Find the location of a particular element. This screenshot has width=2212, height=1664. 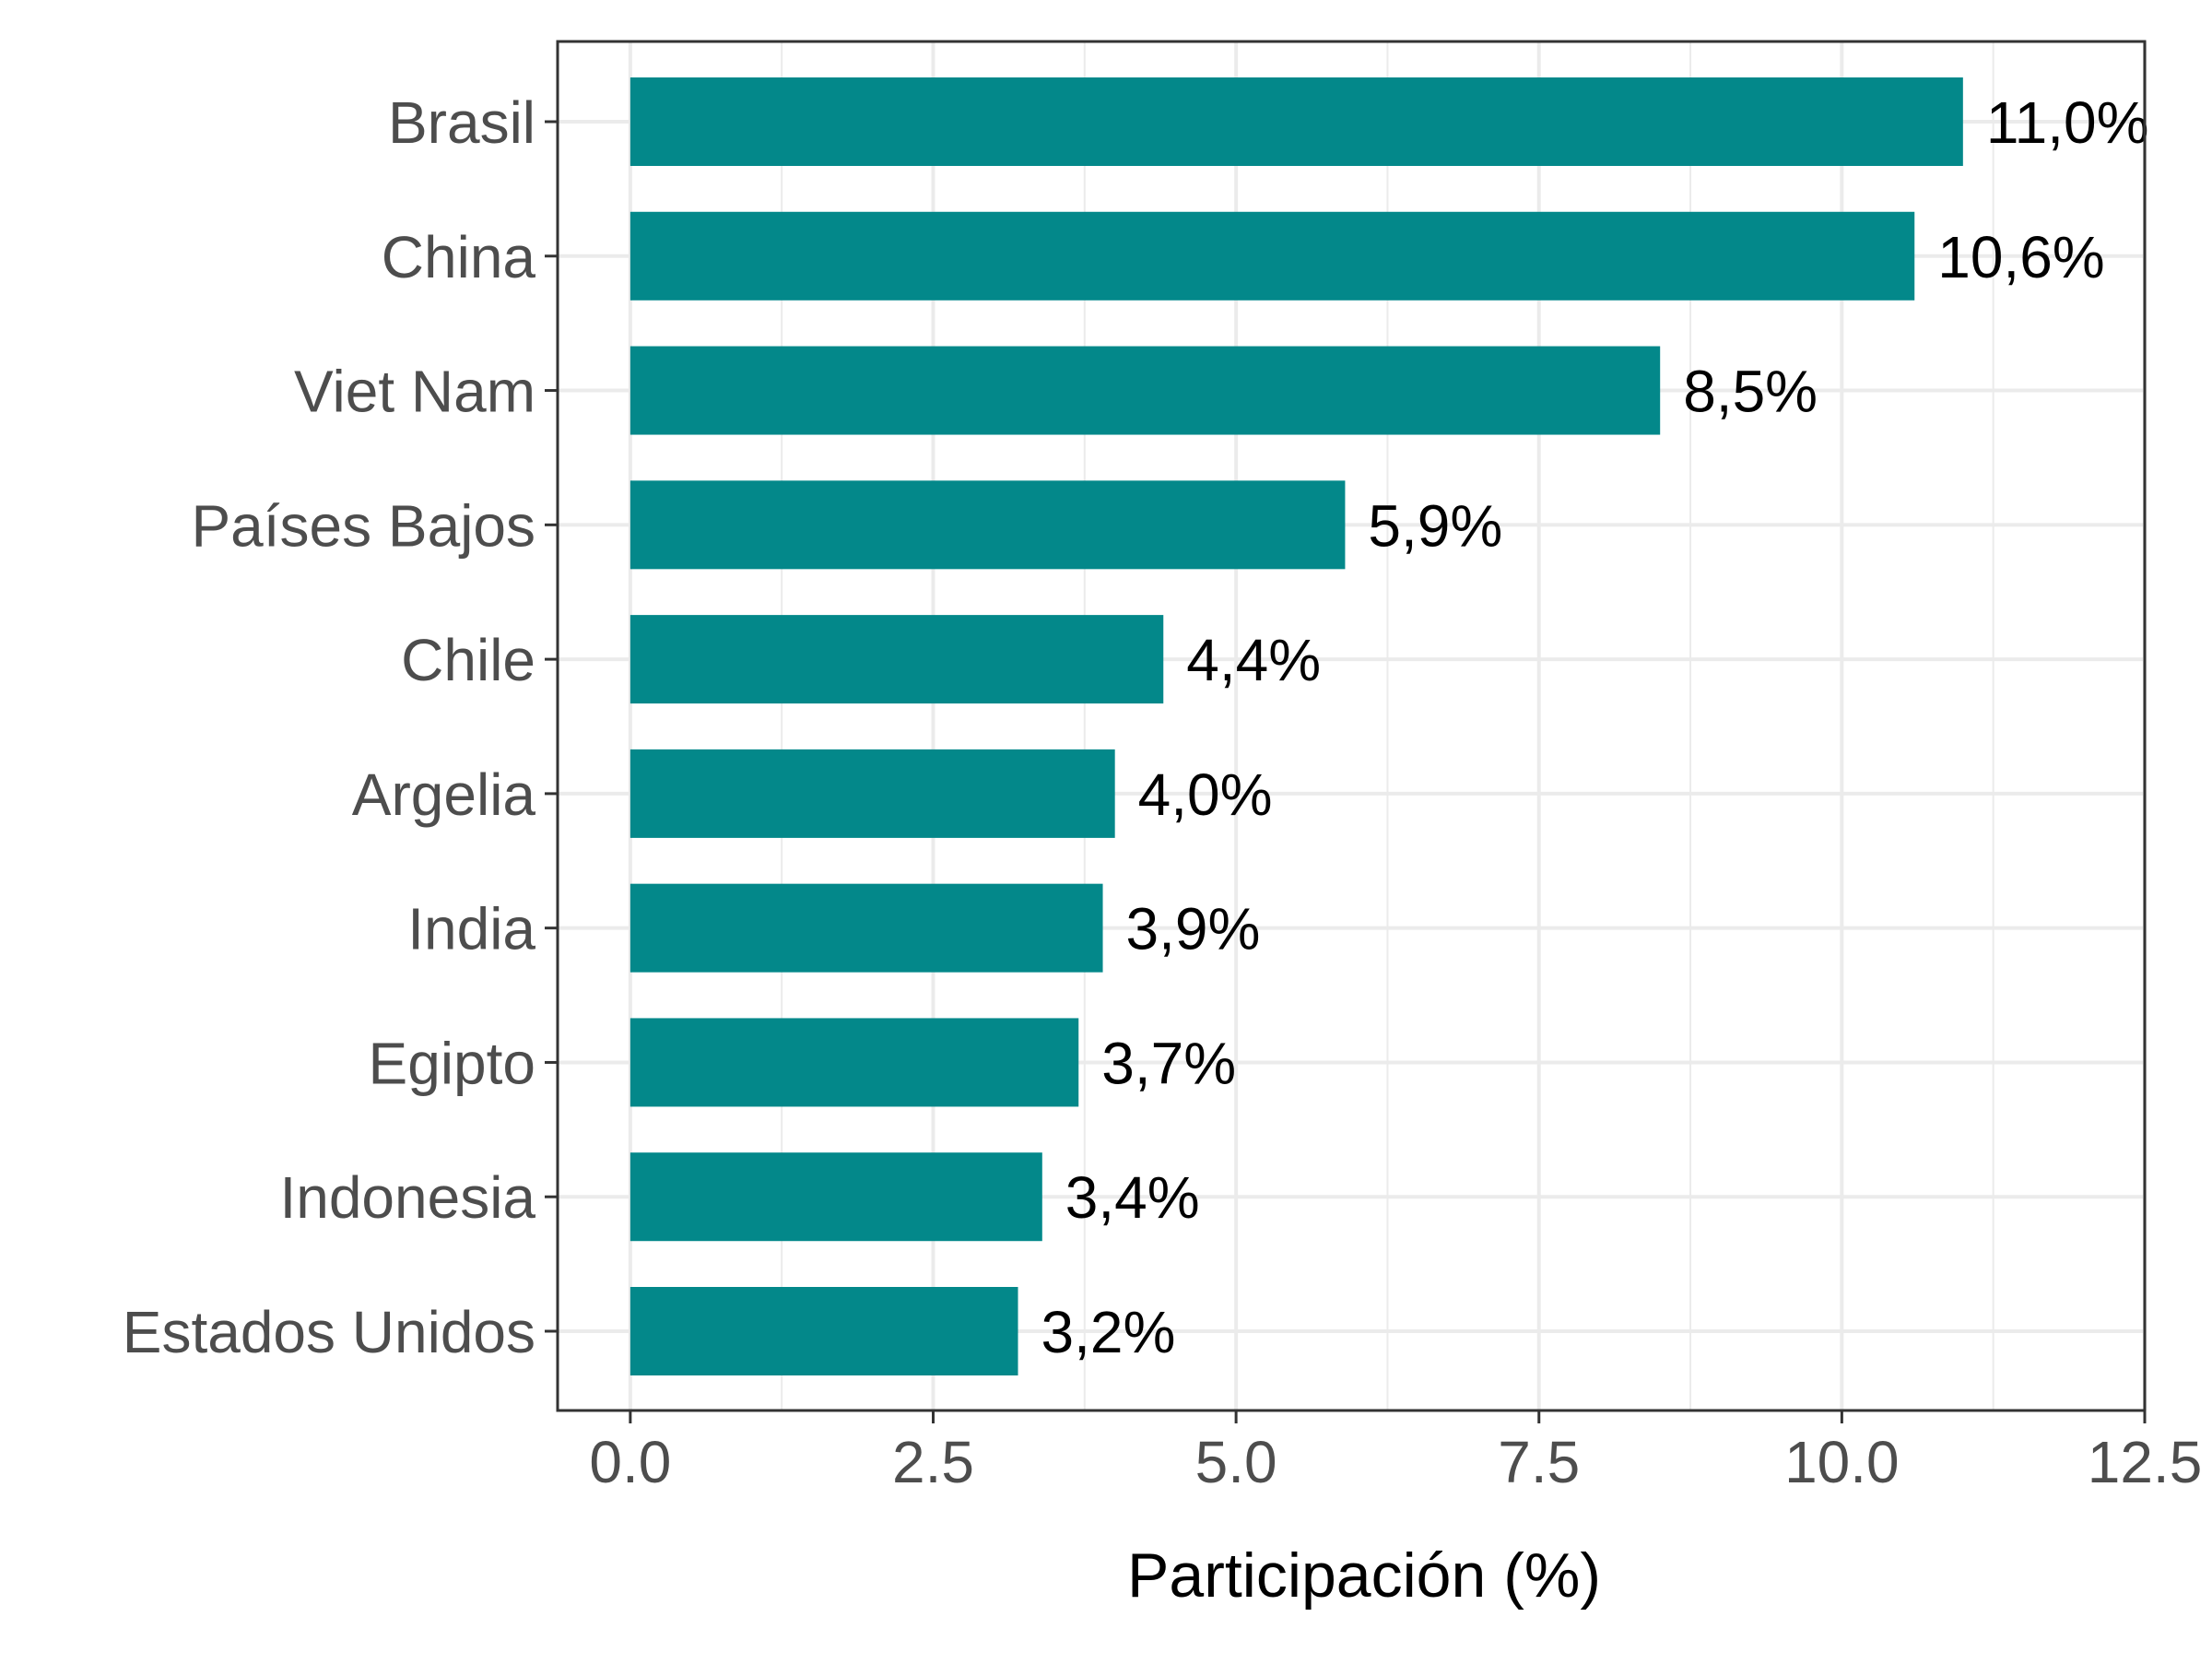

y-tick-label: Egipto is located at coordinates (452, 1063).